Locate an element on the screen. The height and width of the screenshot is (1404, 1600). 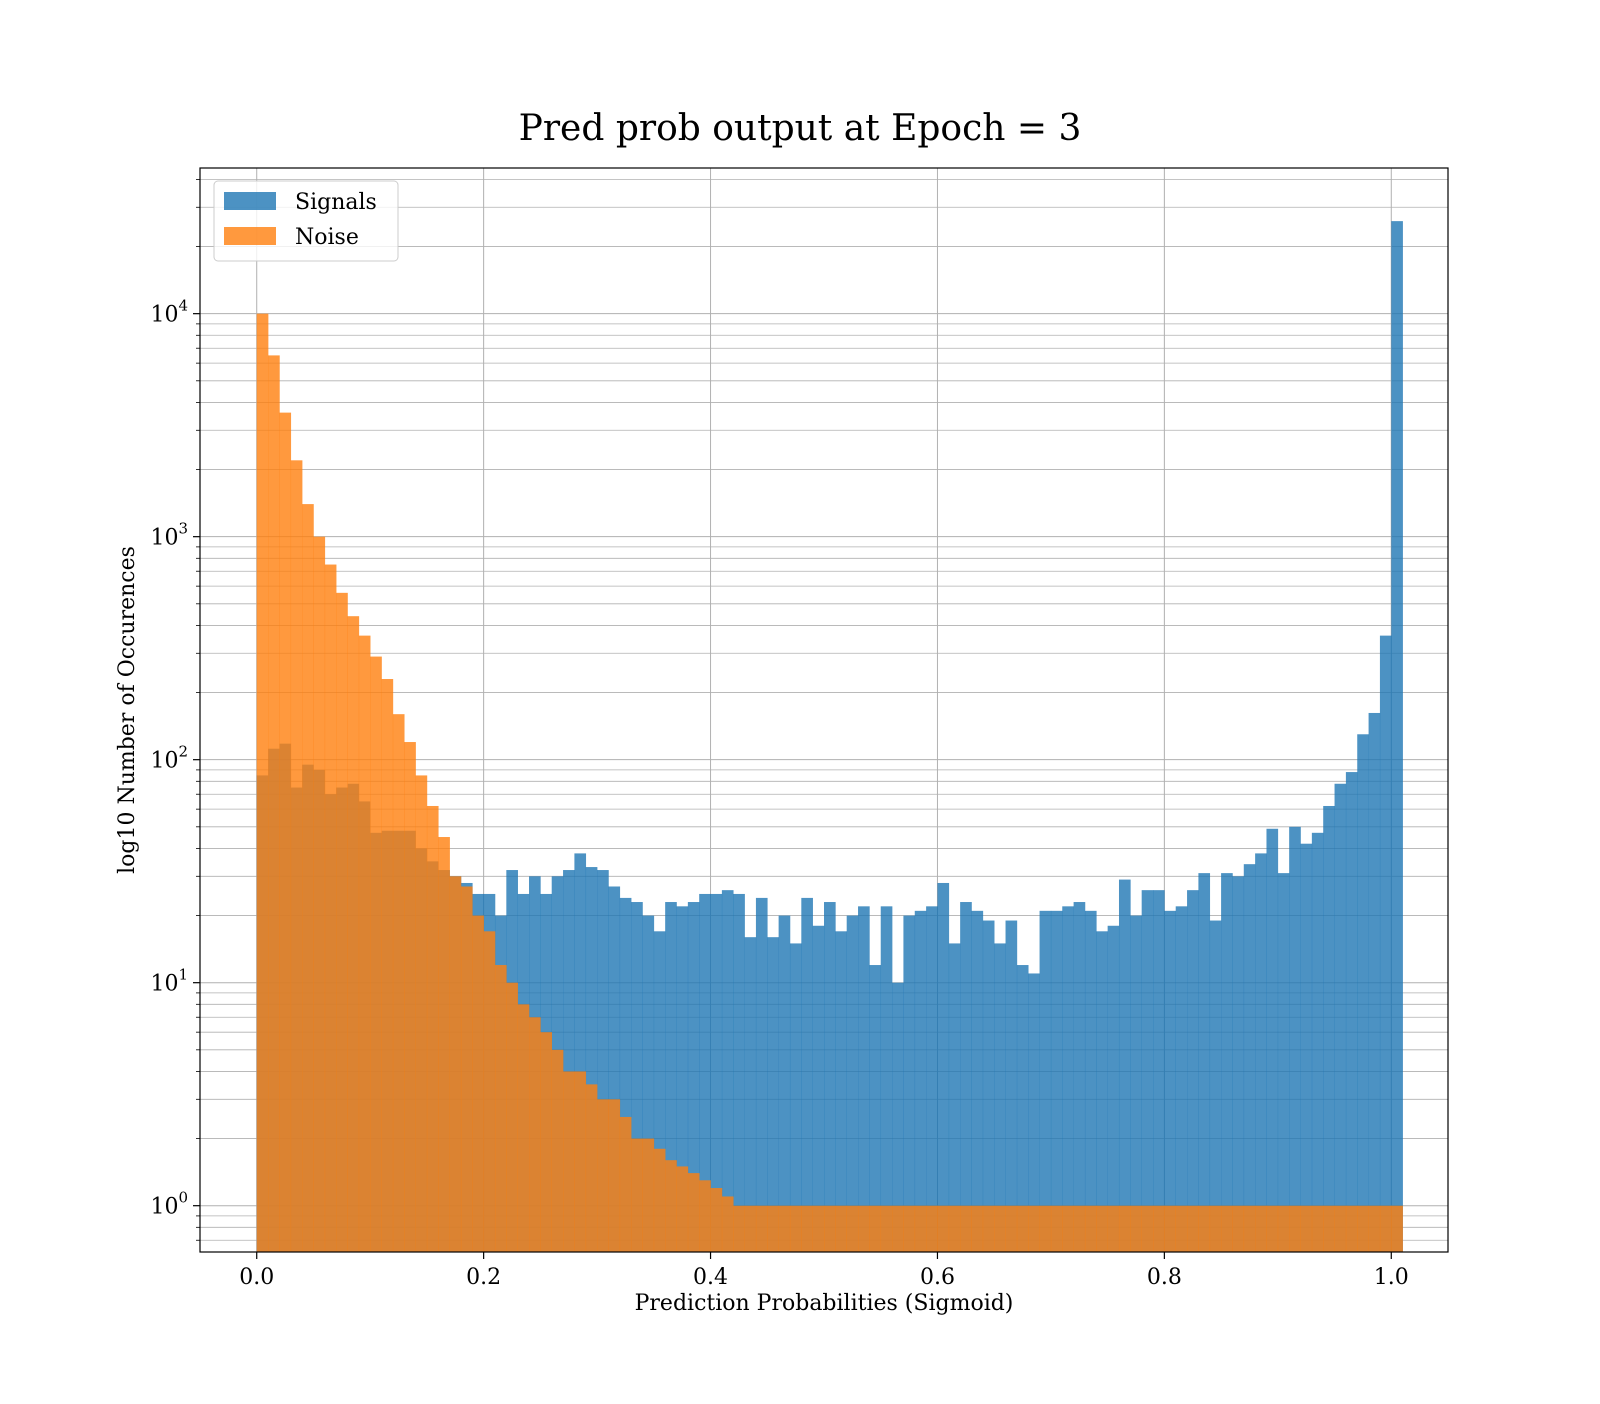
x-tick-label: 0.0 is located at coordinates (256, 1277).